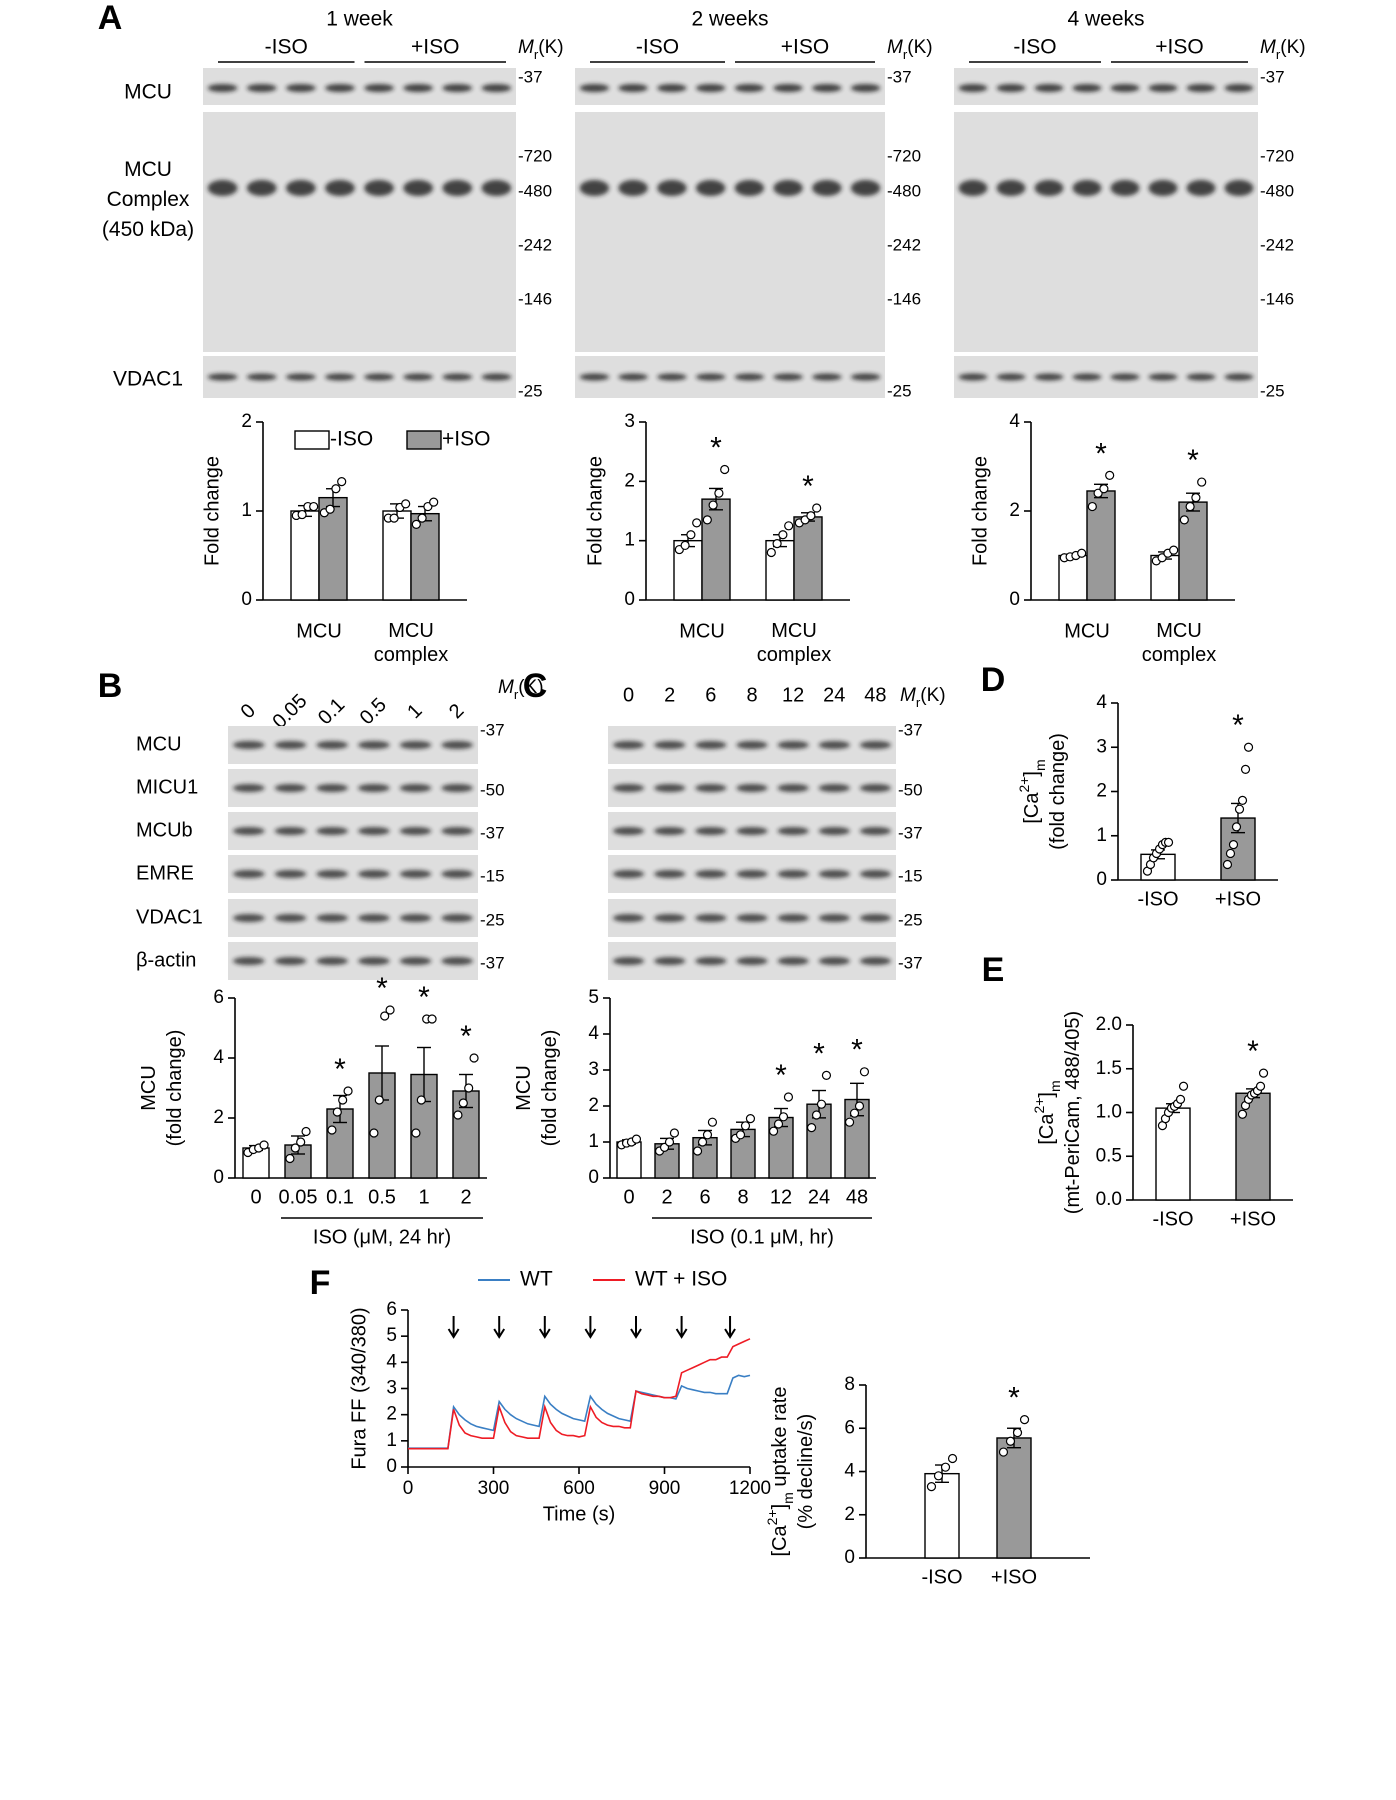 Image resolution: width=1396 pixels, height=1800 pixels. Describe the element at coordinates (899, 76) in the screenshot. I see `marker-label: -37` at that location.